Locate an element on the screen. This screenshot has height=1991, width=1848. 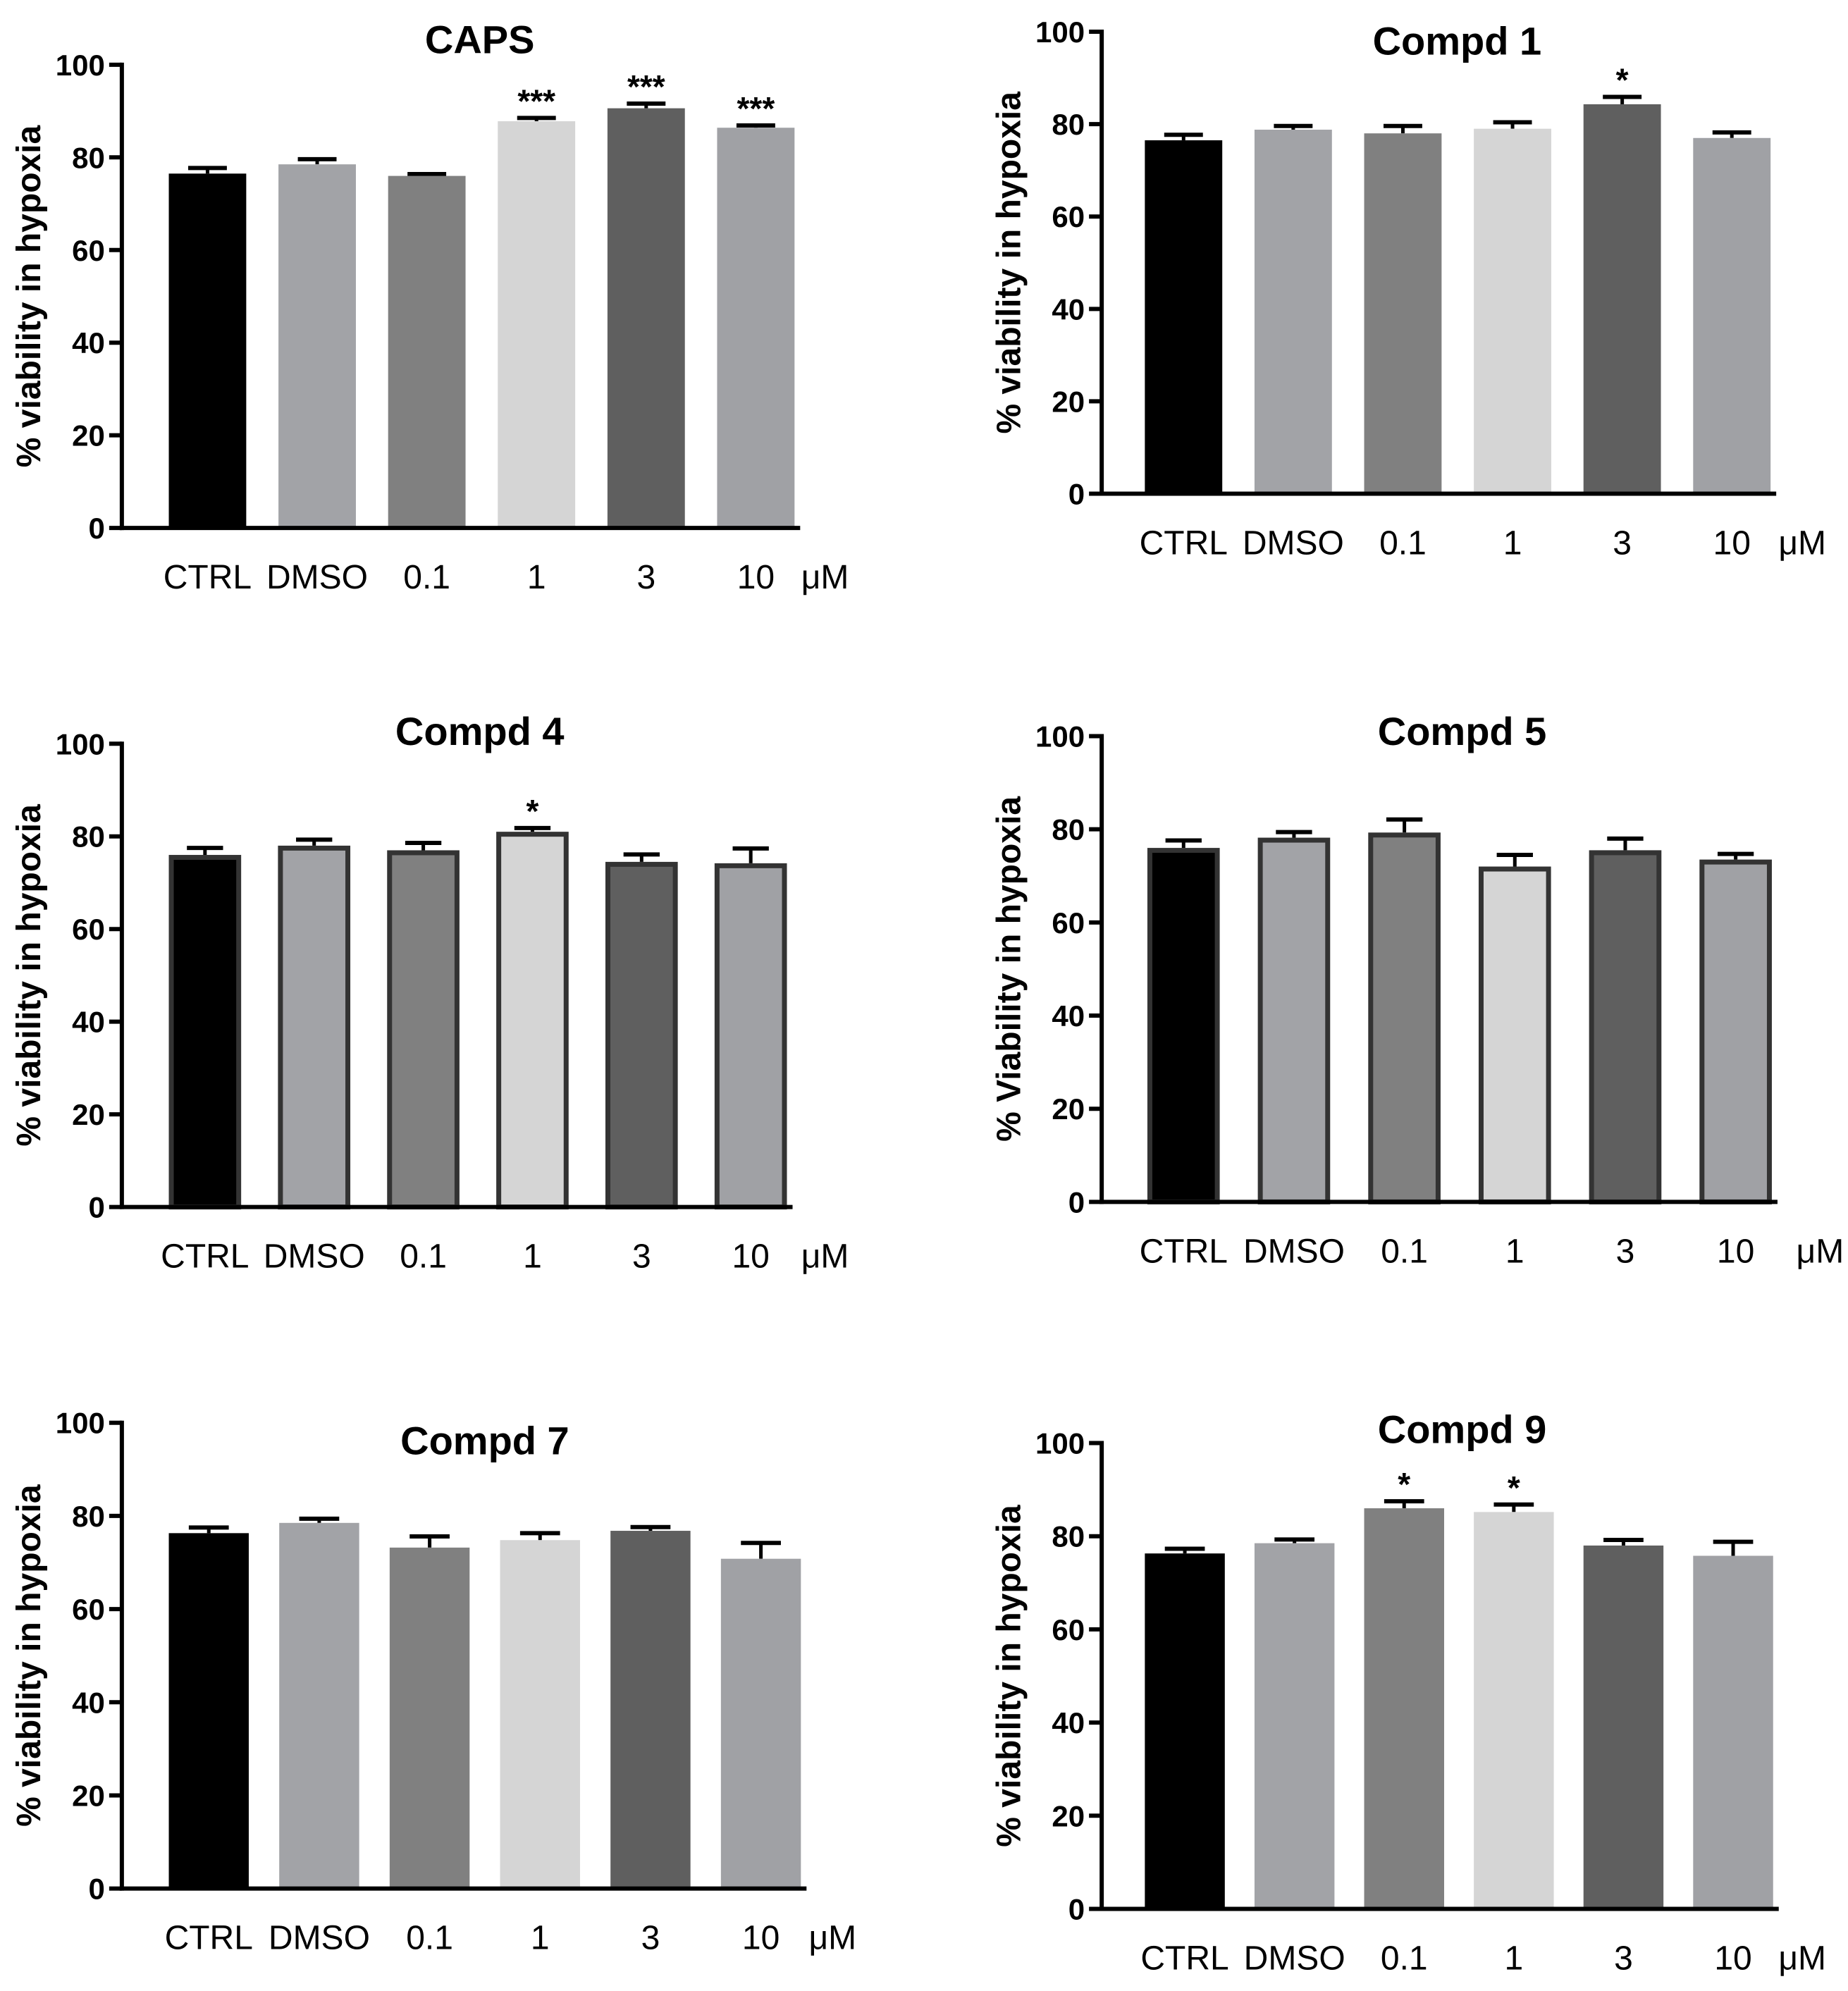
chart-title: Compd 9 is located at coordinates (1462, 1429).